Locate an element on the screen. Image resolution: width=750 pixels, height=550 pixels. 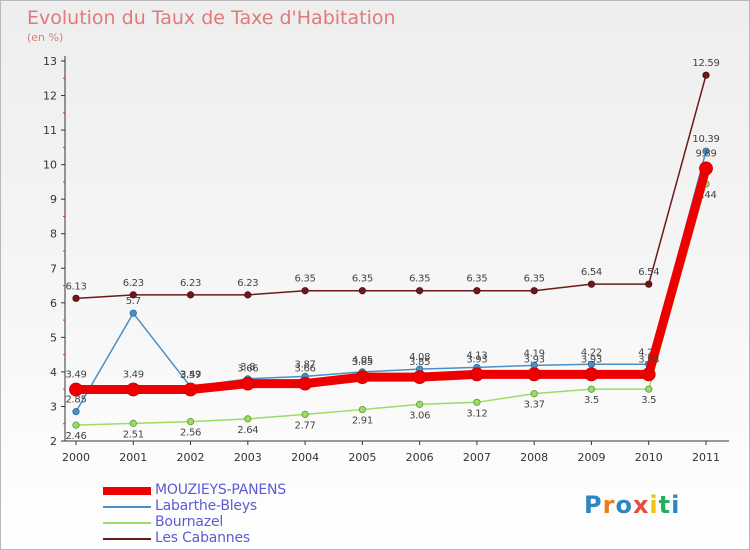
data-label-bournazel: 3.37 is located at coordinates (534, 405).